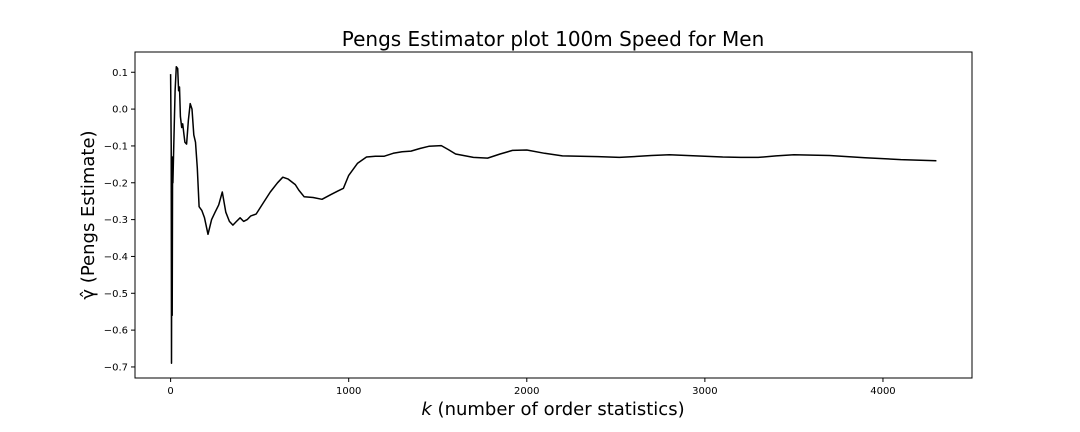 The width and height of the screenshot is (1080, 432). Describe the element at coordinates (116, 146) in the screenshot. I see `y-tick-label: −0.1` at that location.